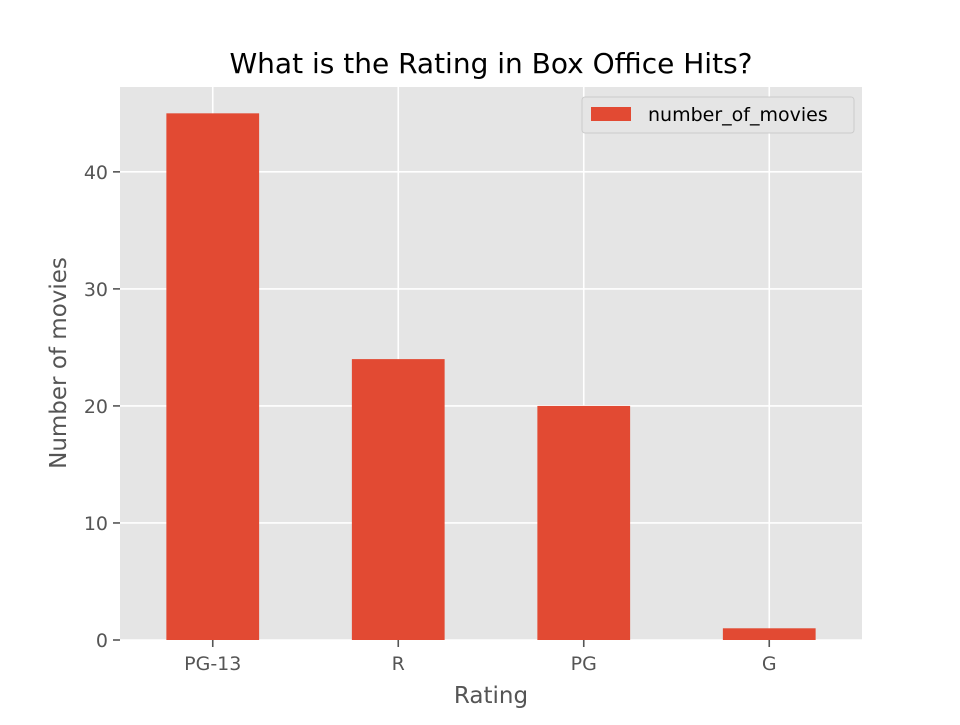  What do you see at coordinates (490, 63) in the screenshot?
I see `chart-title: What is the Rating in Box Office Hits?` at bounding box center [490, 63].